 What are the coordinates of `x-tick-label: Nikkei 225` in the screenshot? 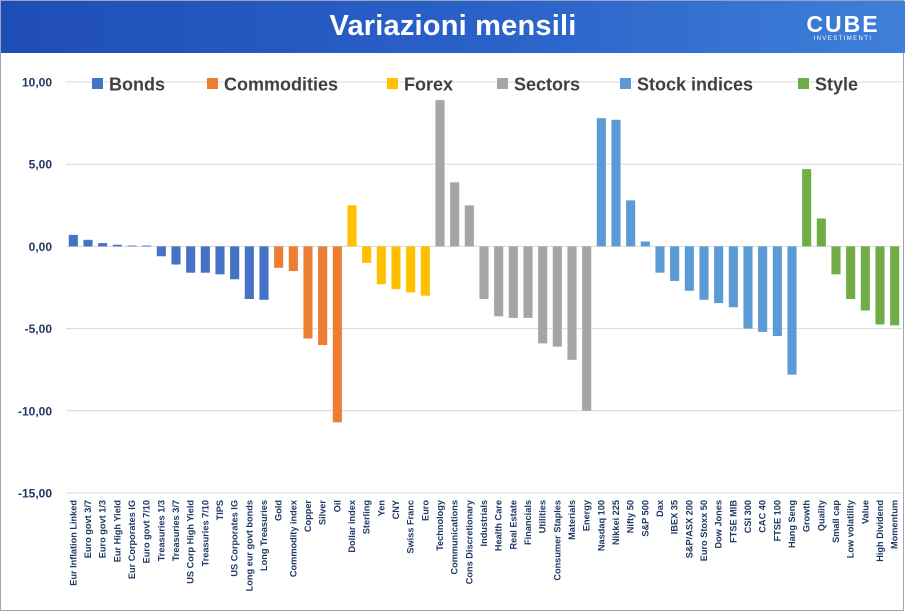 It's located at (616, 522).